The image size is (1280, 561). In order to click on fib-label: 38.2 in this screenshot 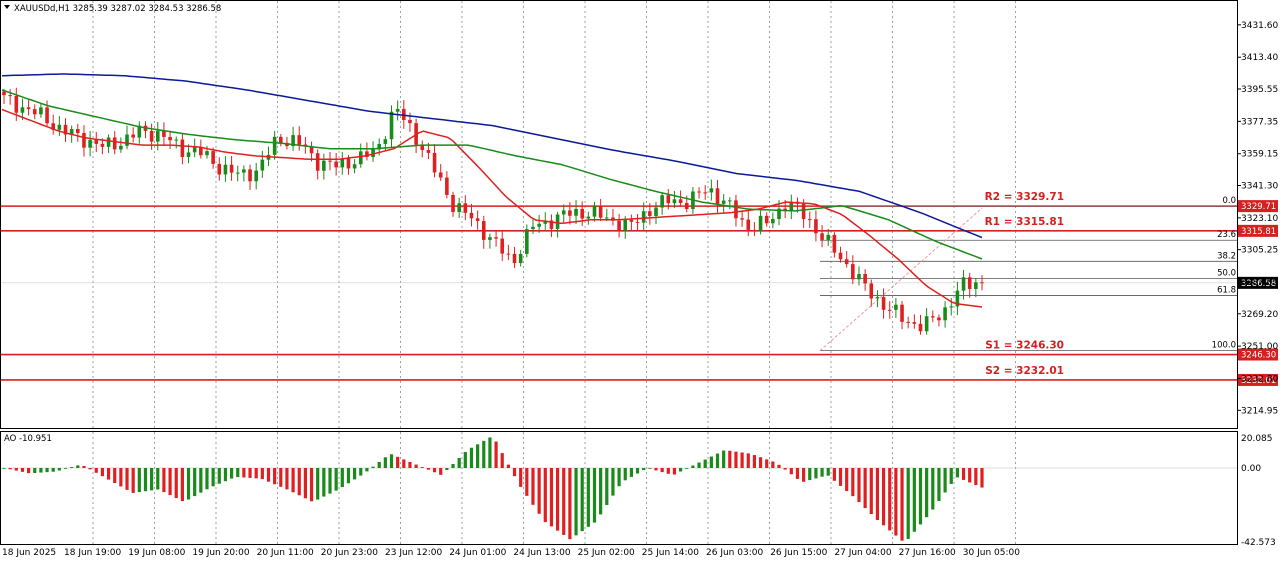, I will do `click(1226, 256)`.